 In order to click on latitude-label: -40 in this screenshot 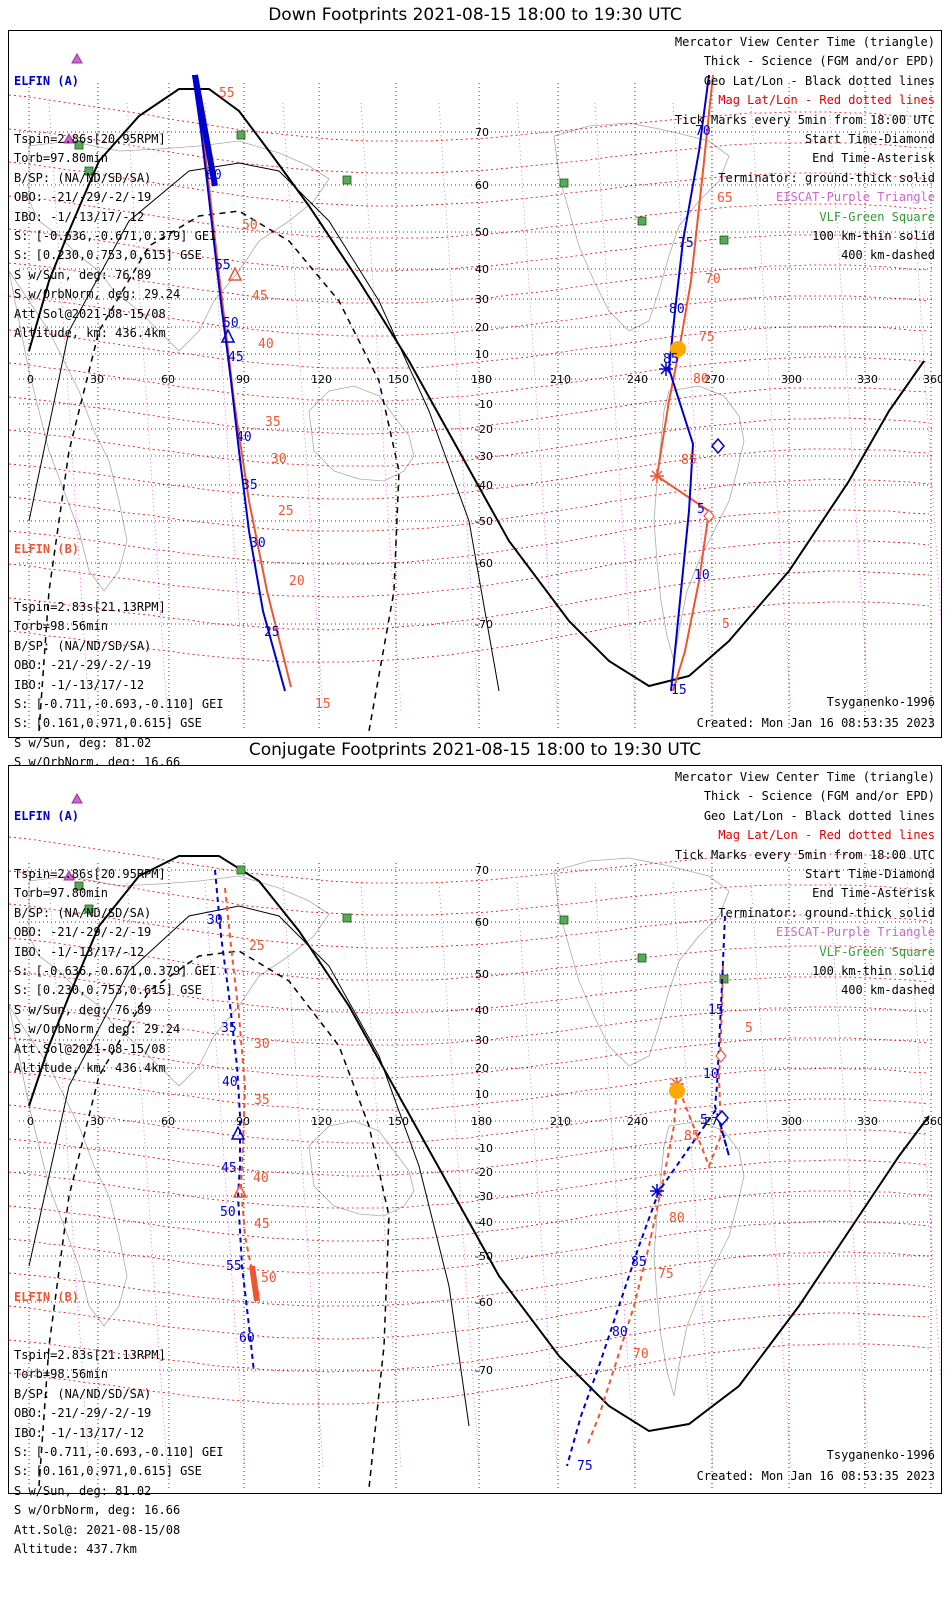, I will do `click(484, 1222)`.